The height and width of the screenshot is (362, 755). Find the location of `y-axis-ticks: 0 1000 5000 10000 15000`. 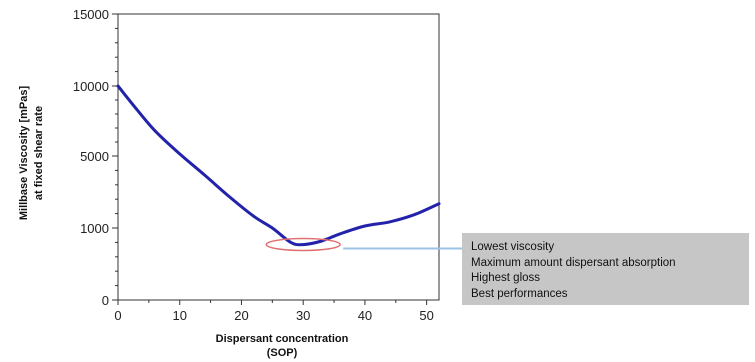

y-axis-ticks: 0 1000 5000 10000 15000 is located at coordinates (95, 157).